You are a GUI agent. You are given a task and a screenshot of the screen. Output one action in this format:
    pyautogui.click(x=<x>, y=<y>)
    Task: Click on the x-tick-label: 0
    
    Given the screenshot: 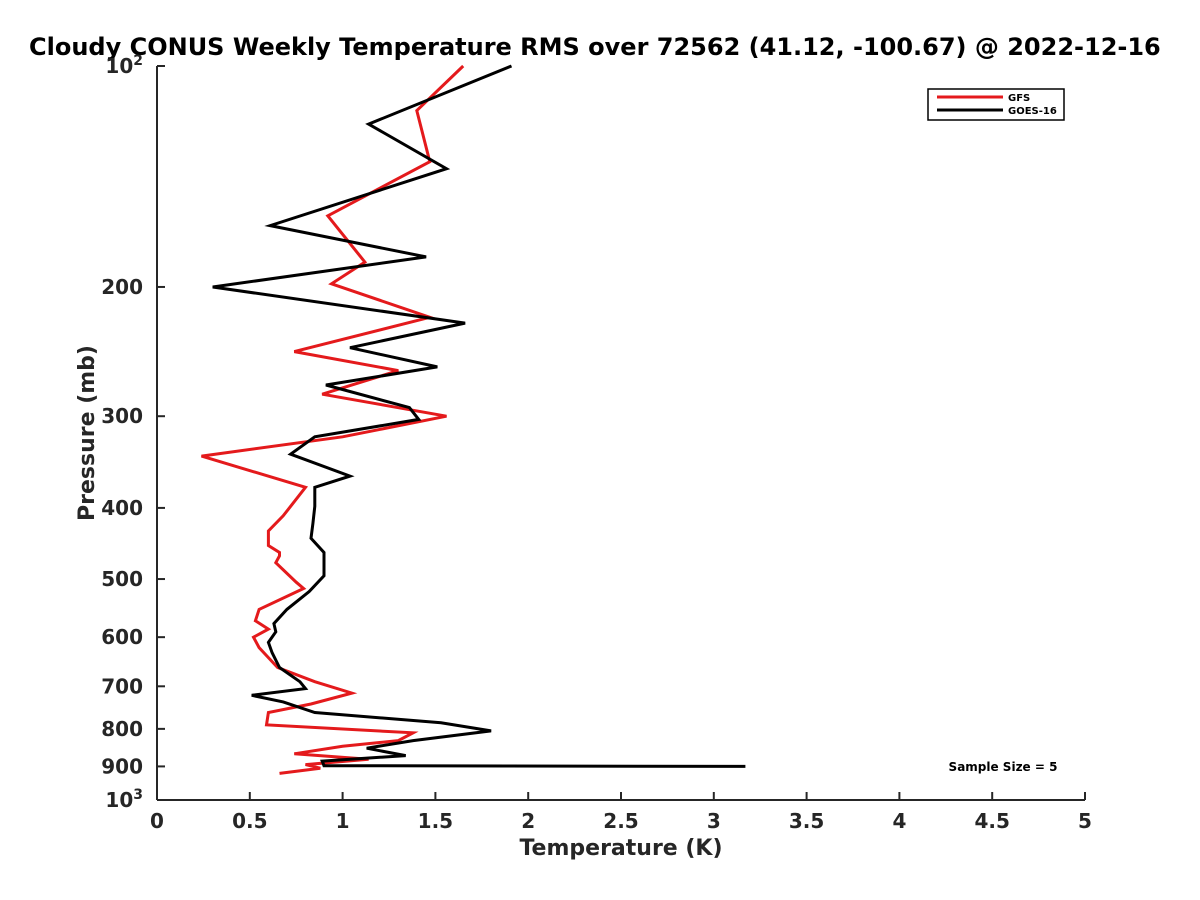 What is the action you would take?
    pyautogui.click(x=157, y=821)
    